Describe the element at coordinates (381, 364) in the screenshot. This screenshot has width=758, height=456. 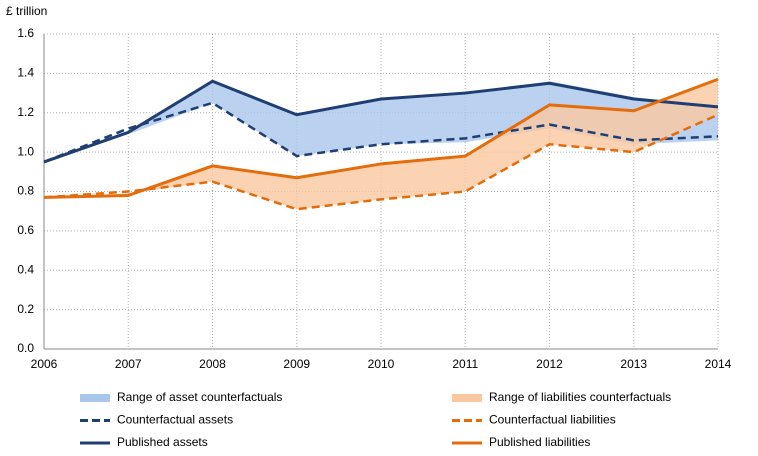
I see `x-tick-label: 2010` at that location.